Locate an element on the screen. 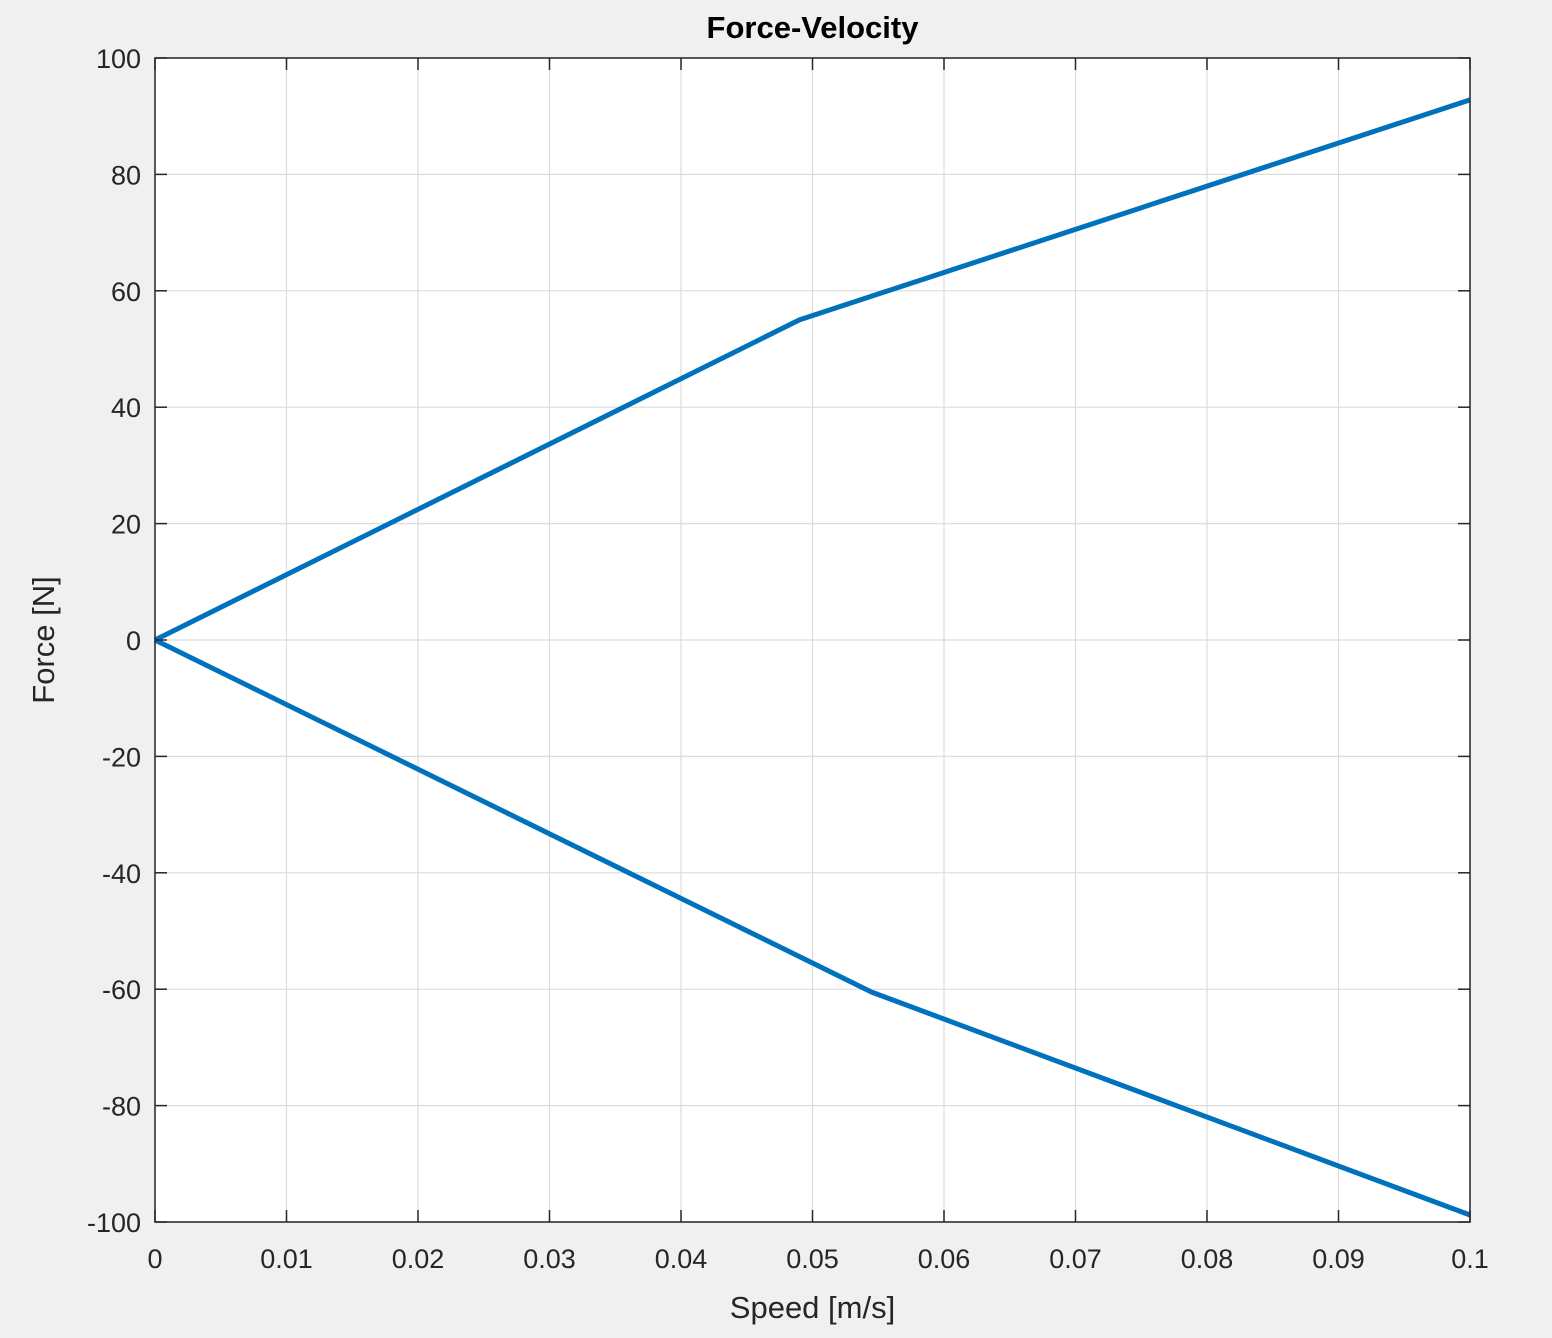  y-tick-label: 60 is located at coordinates (126, 292).